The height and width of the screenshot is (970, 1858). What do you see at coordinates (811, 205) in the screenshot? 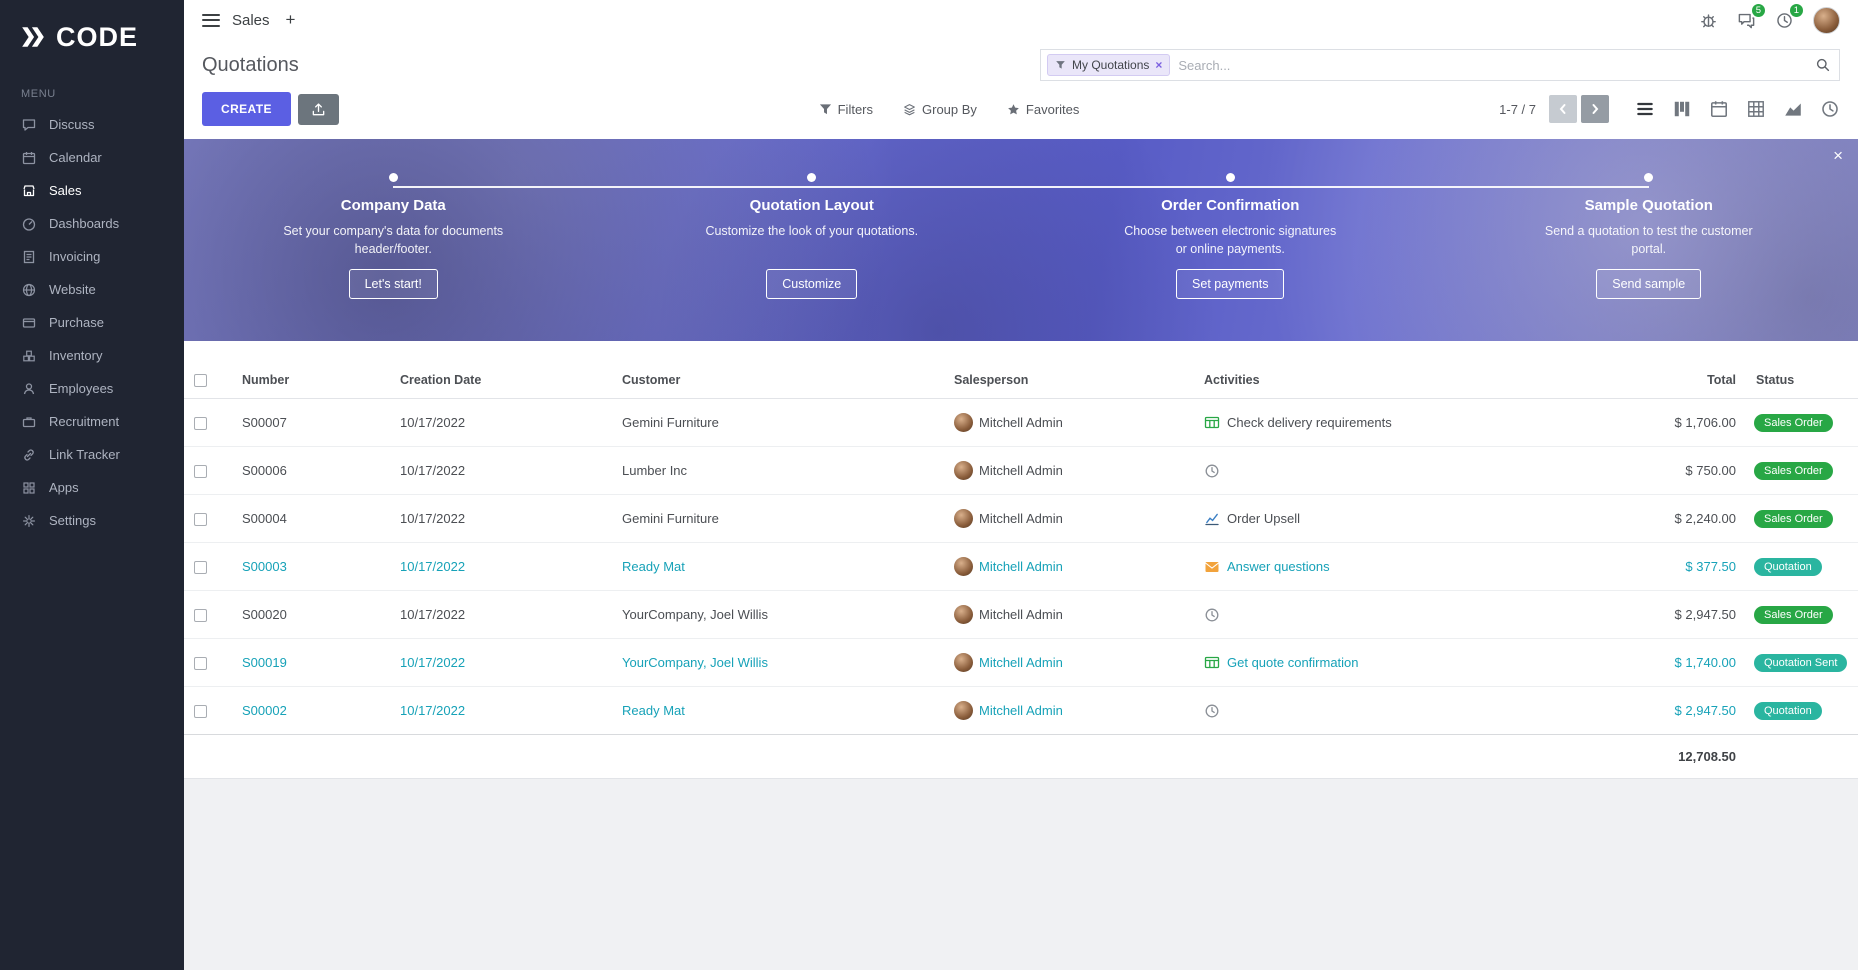
I see `step-title: Quotation Layout` at bounding box center [811, 205].